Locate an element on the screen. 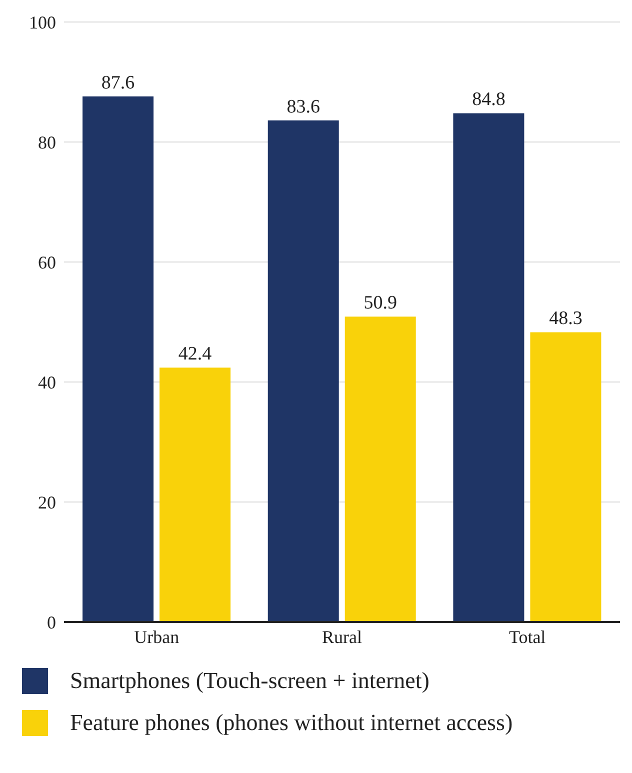  legend-label: Smartphones (Touch-screen + internet) is located at coordinates (250, 681).